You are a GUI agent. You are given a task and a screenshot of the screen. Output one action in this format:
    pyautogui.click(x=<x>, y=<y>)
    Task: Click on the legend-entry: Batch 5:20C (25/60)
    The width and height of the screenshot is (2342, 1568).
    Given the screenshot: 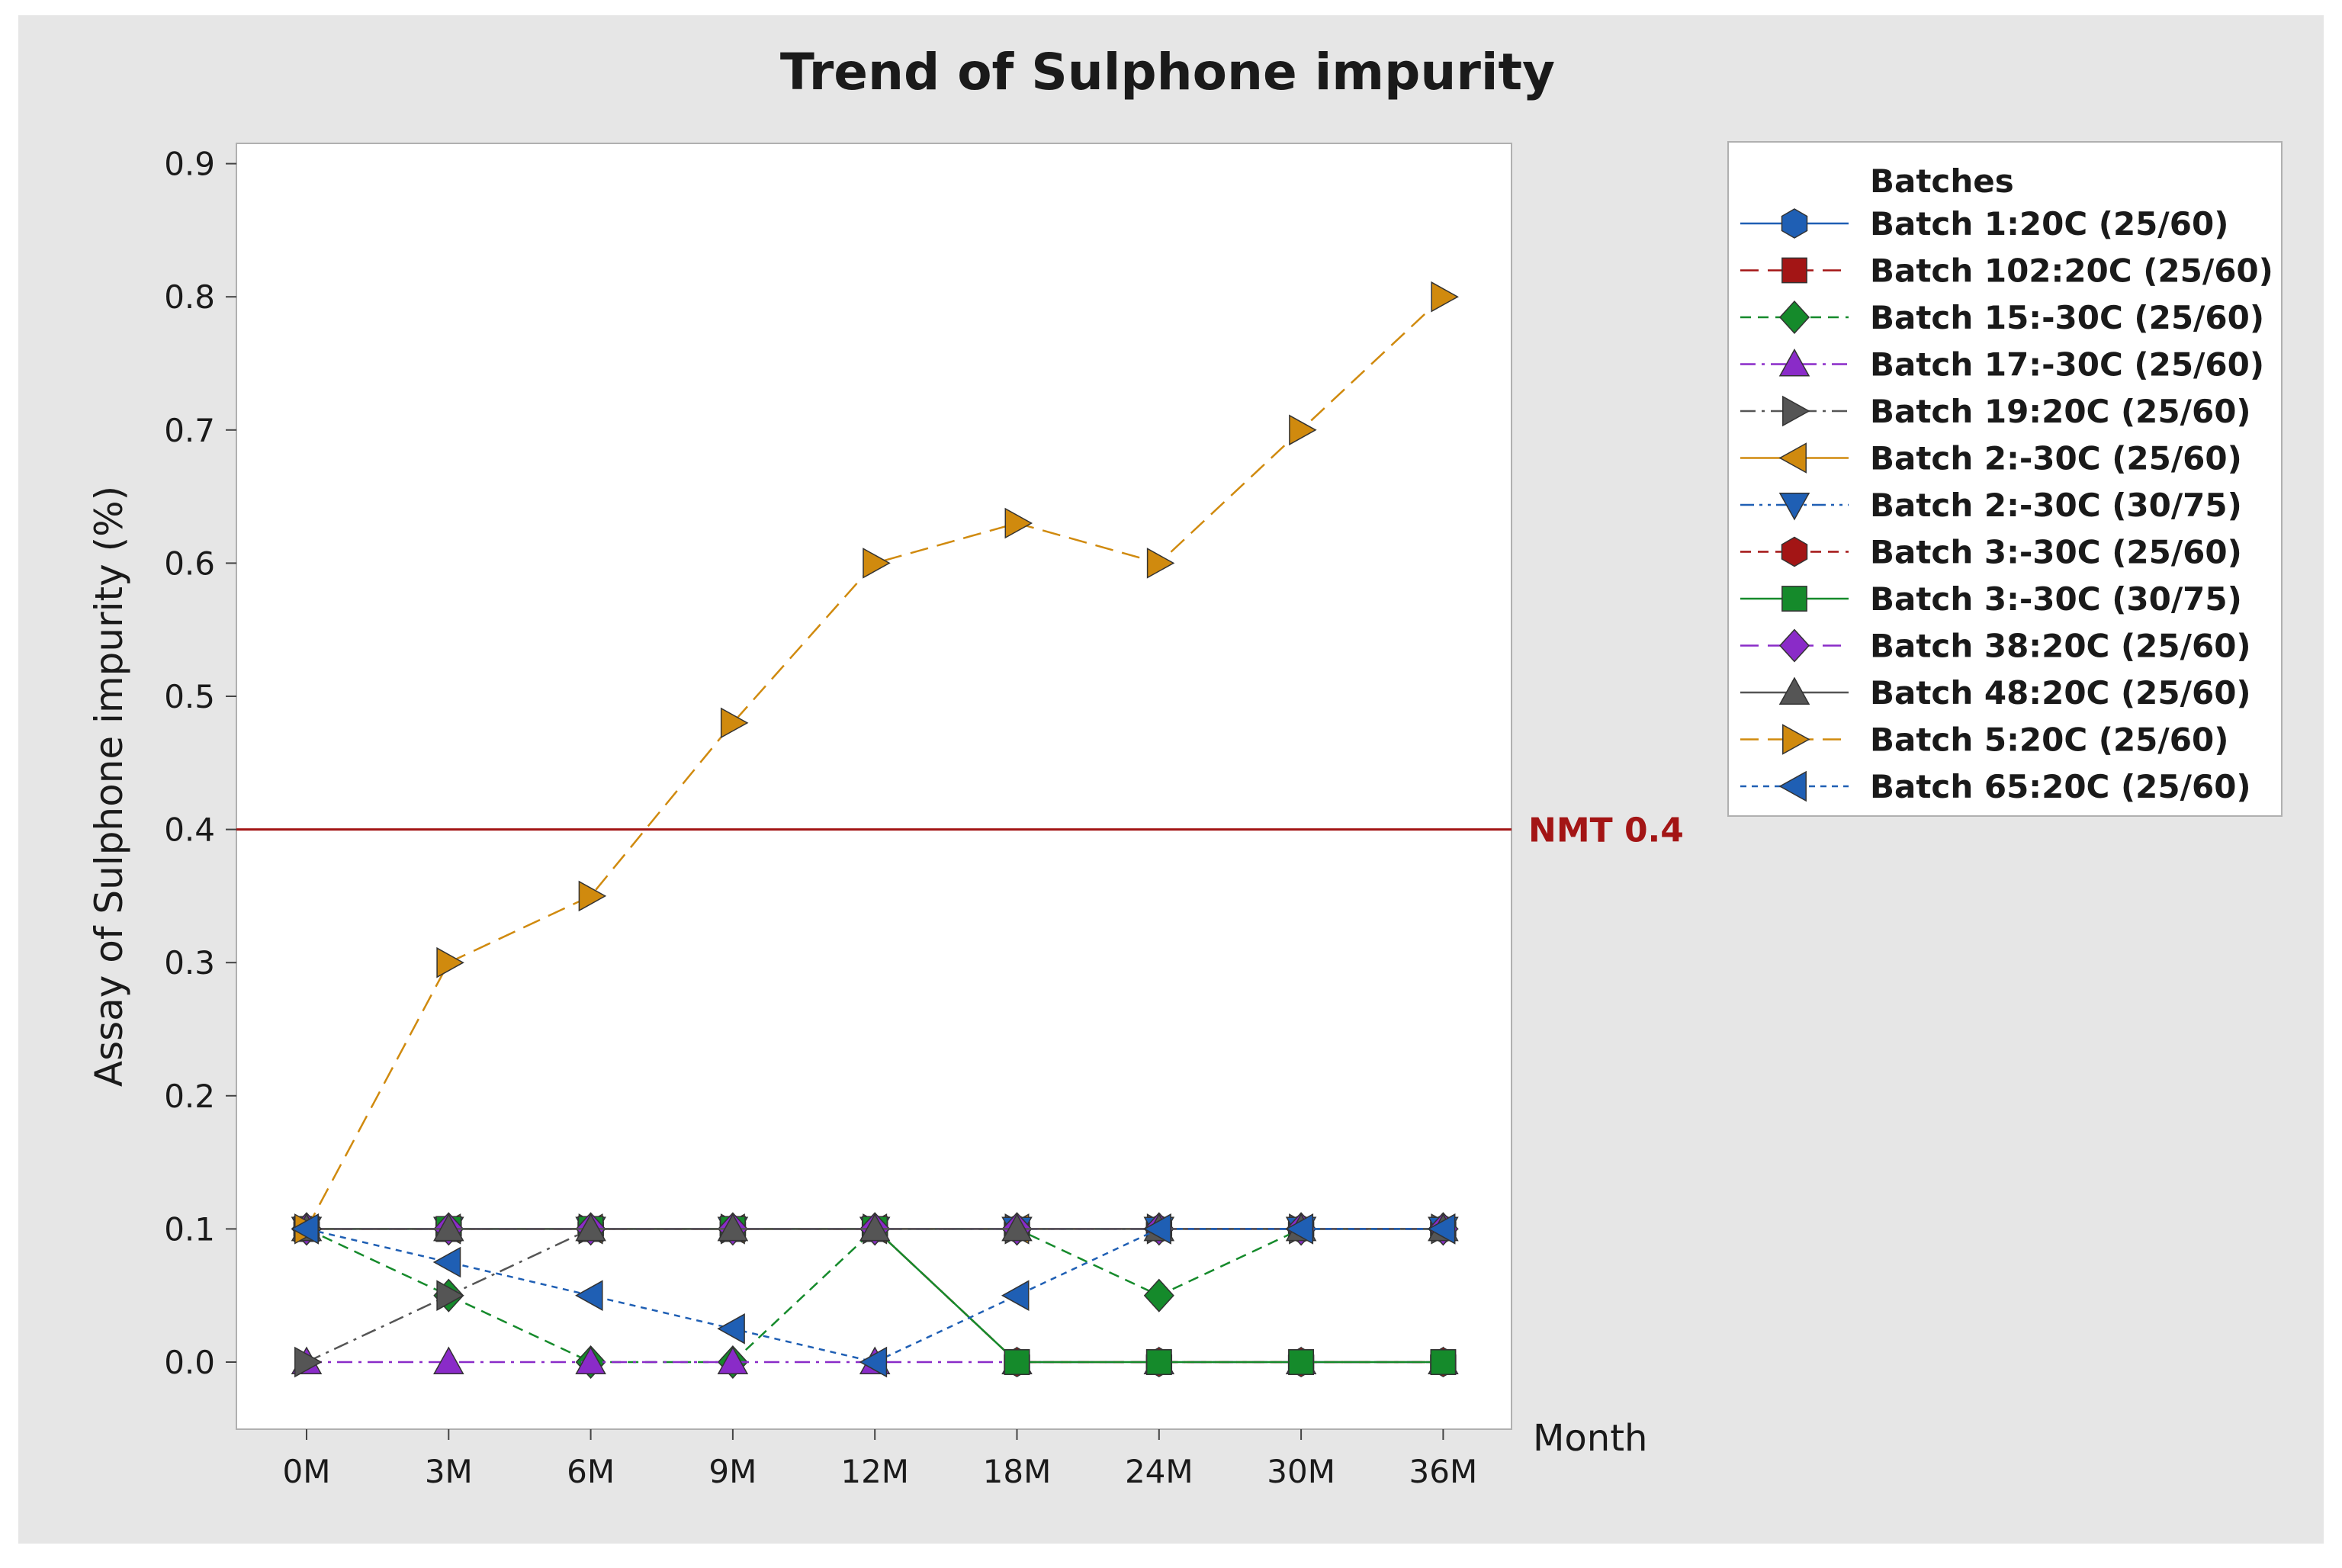 What is the action you would take?
    pyautogui.click(x=1984, y=740)
    